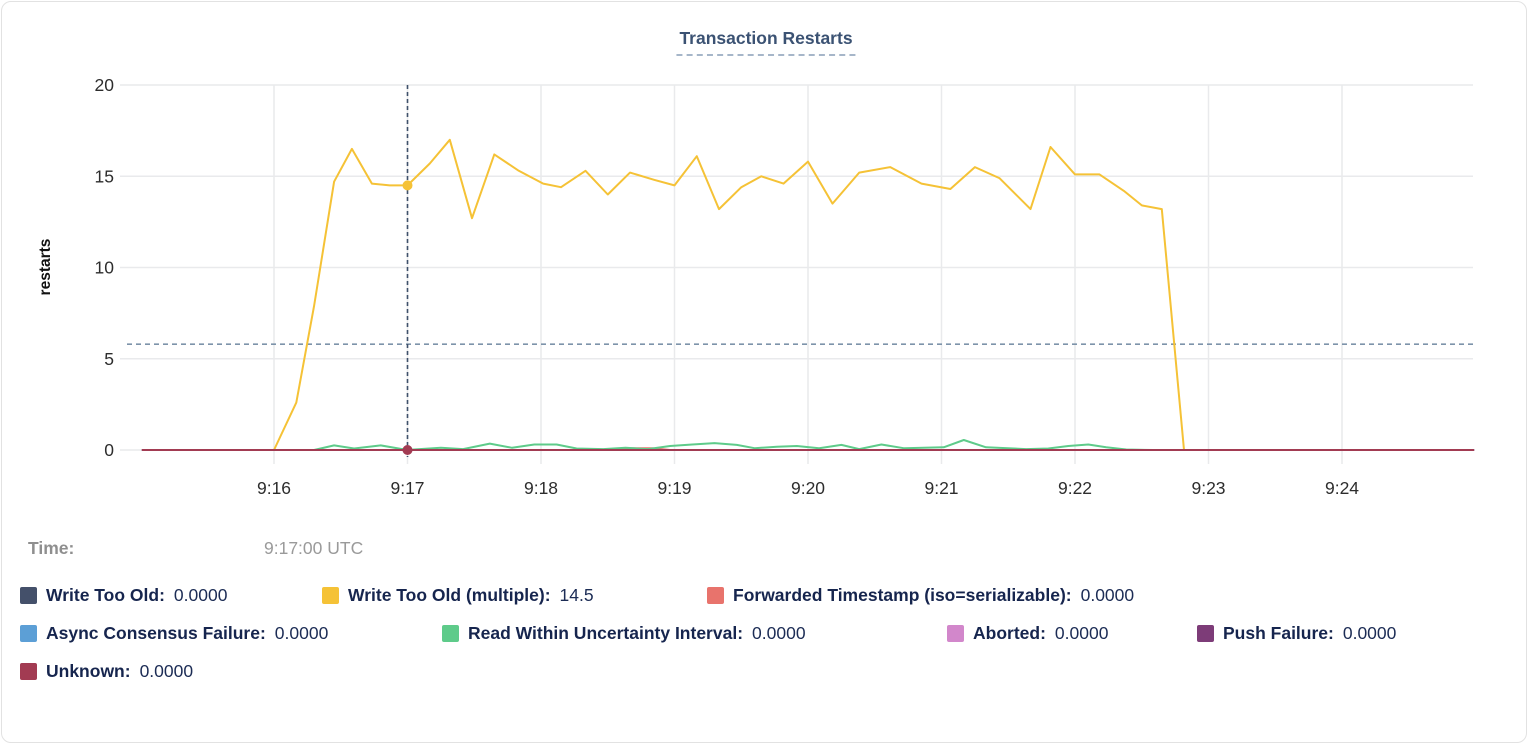 This screenshot has width=1528, height=744. Describe the element at coordinates (105, 595) in the screenshot. I see `legend-series-label: Write Too Old:` at that location.